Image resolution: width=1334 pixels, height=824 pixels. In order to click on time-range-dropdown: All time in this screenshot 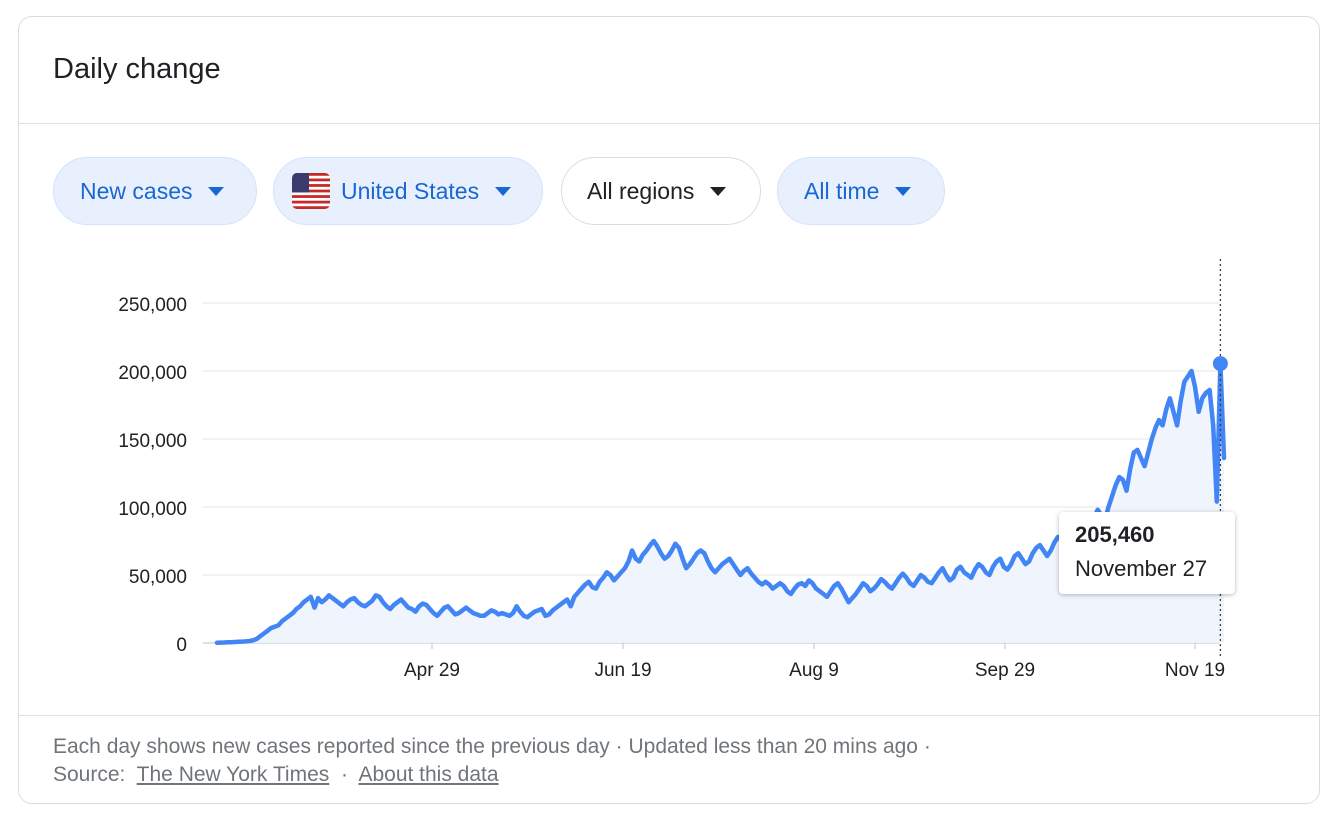, I will do `click(861, 191)`.